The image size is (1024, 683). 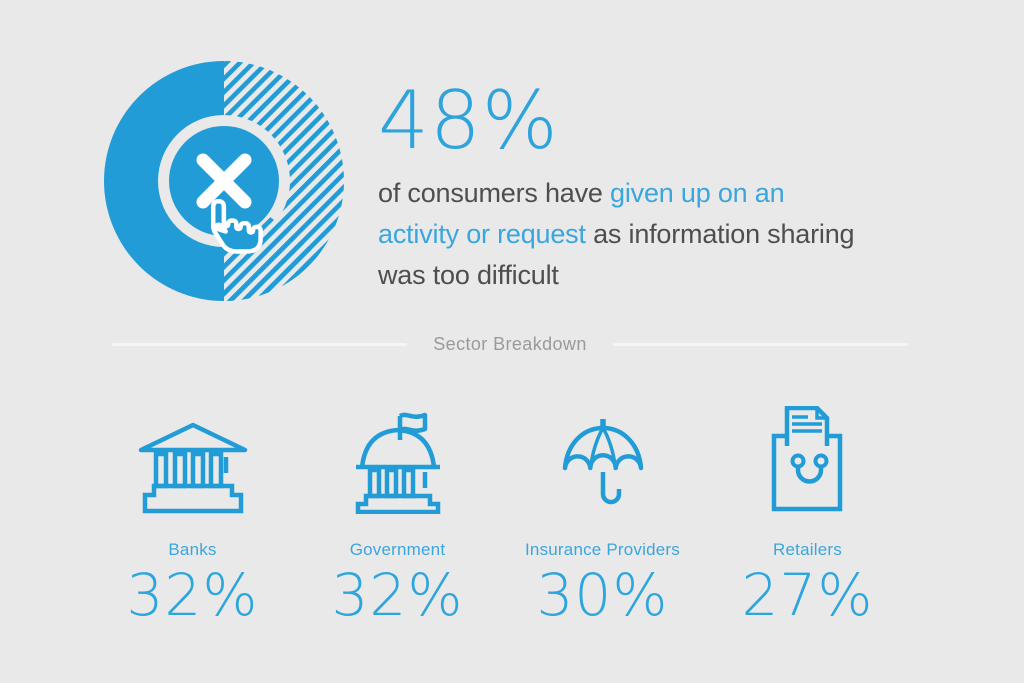 I want to click on umbrella-icon, so click(x=602, y=462).